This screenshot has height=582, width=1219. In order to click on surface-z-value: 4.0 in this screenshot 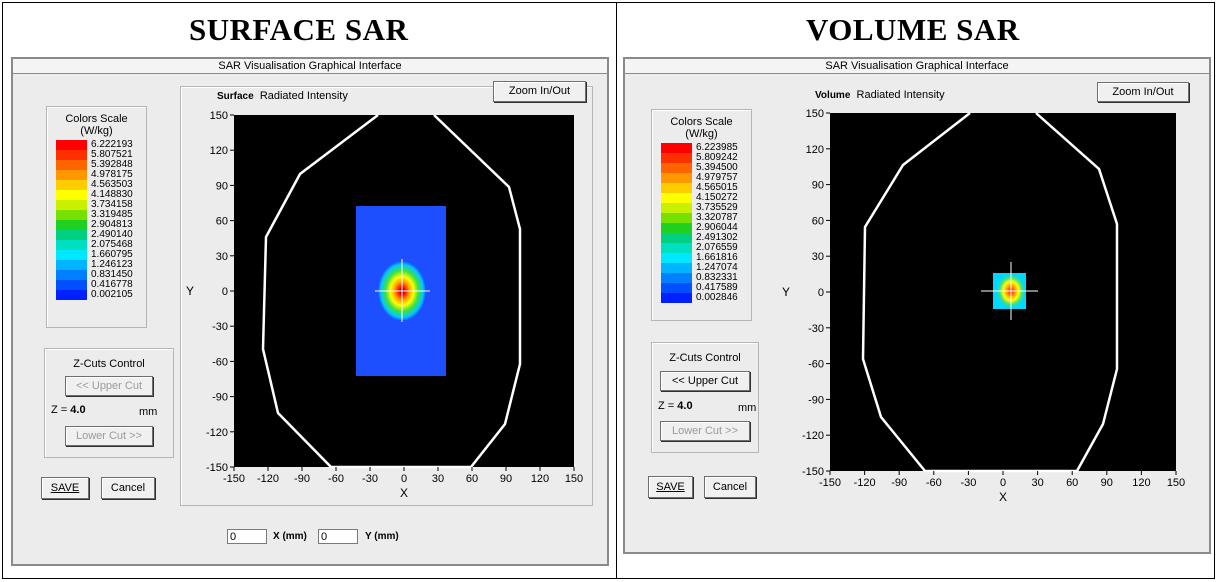, I will do `click(78, 410)`.